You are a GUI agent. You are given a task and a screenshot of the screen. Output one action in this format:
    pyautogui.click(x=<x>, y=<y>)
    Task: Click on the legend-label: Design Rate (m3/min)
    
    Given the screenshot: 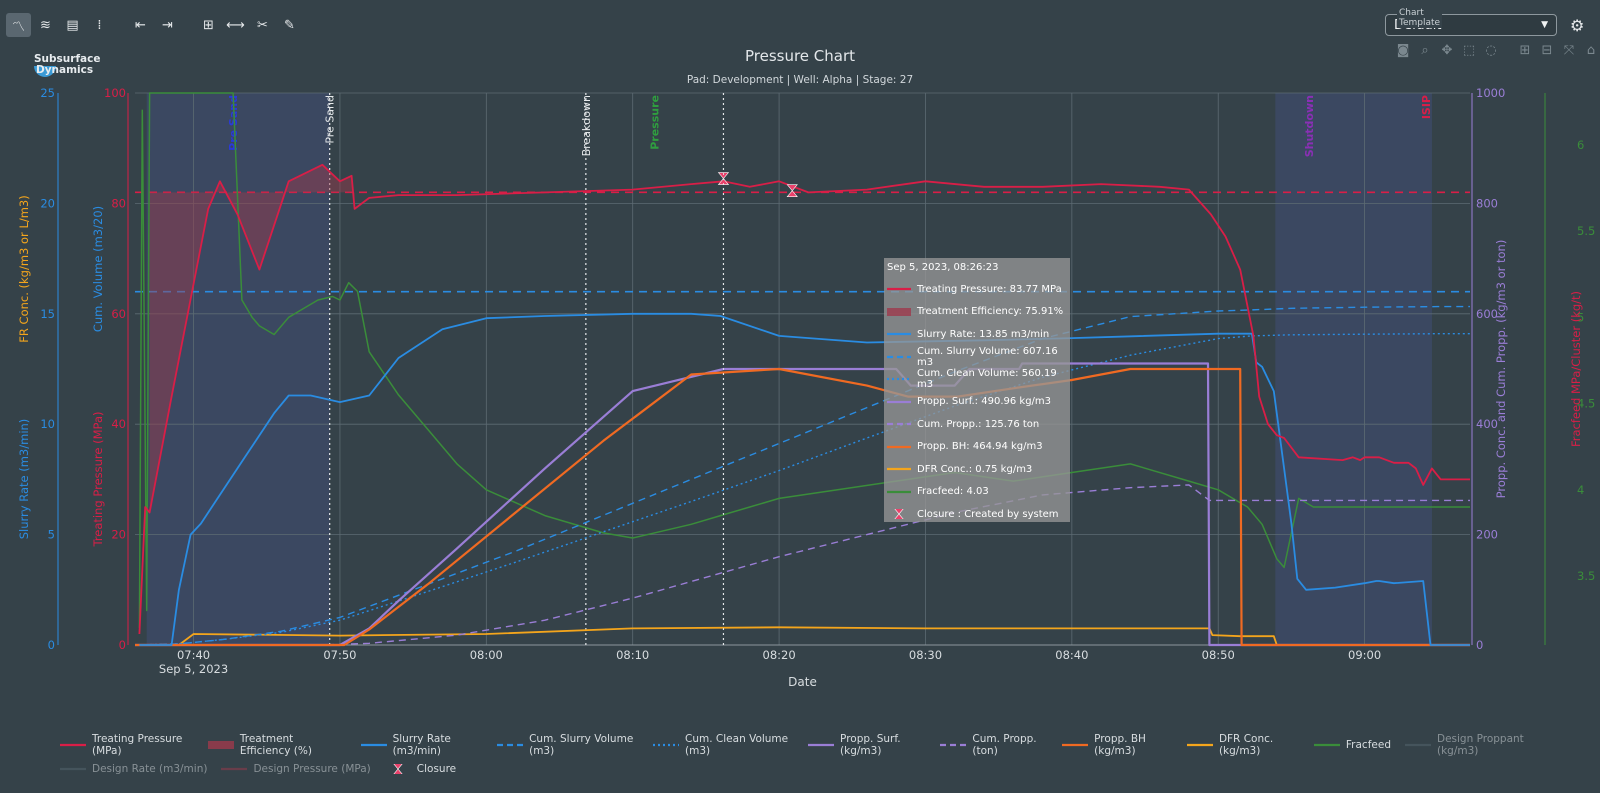 What is the action you would take?
    pyautogui.click(x=150, y=769)
    